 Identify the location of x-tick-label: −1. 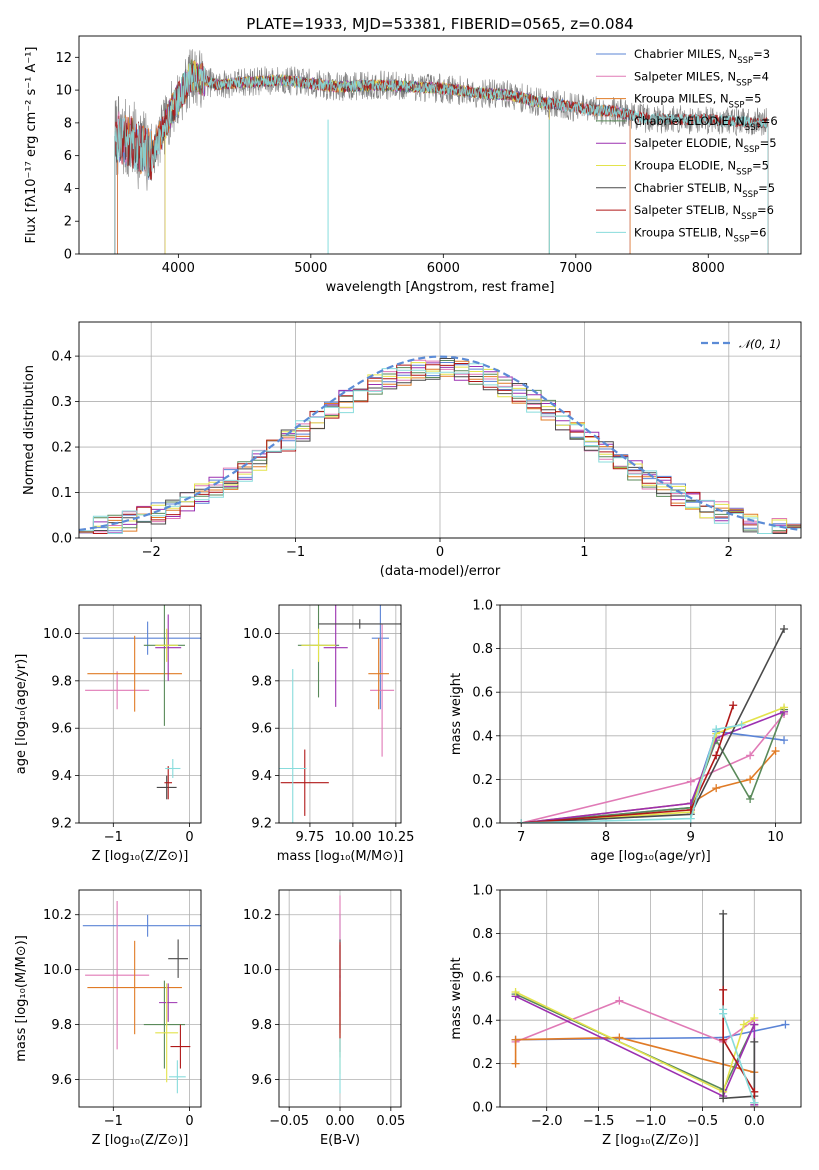
(295, 552).